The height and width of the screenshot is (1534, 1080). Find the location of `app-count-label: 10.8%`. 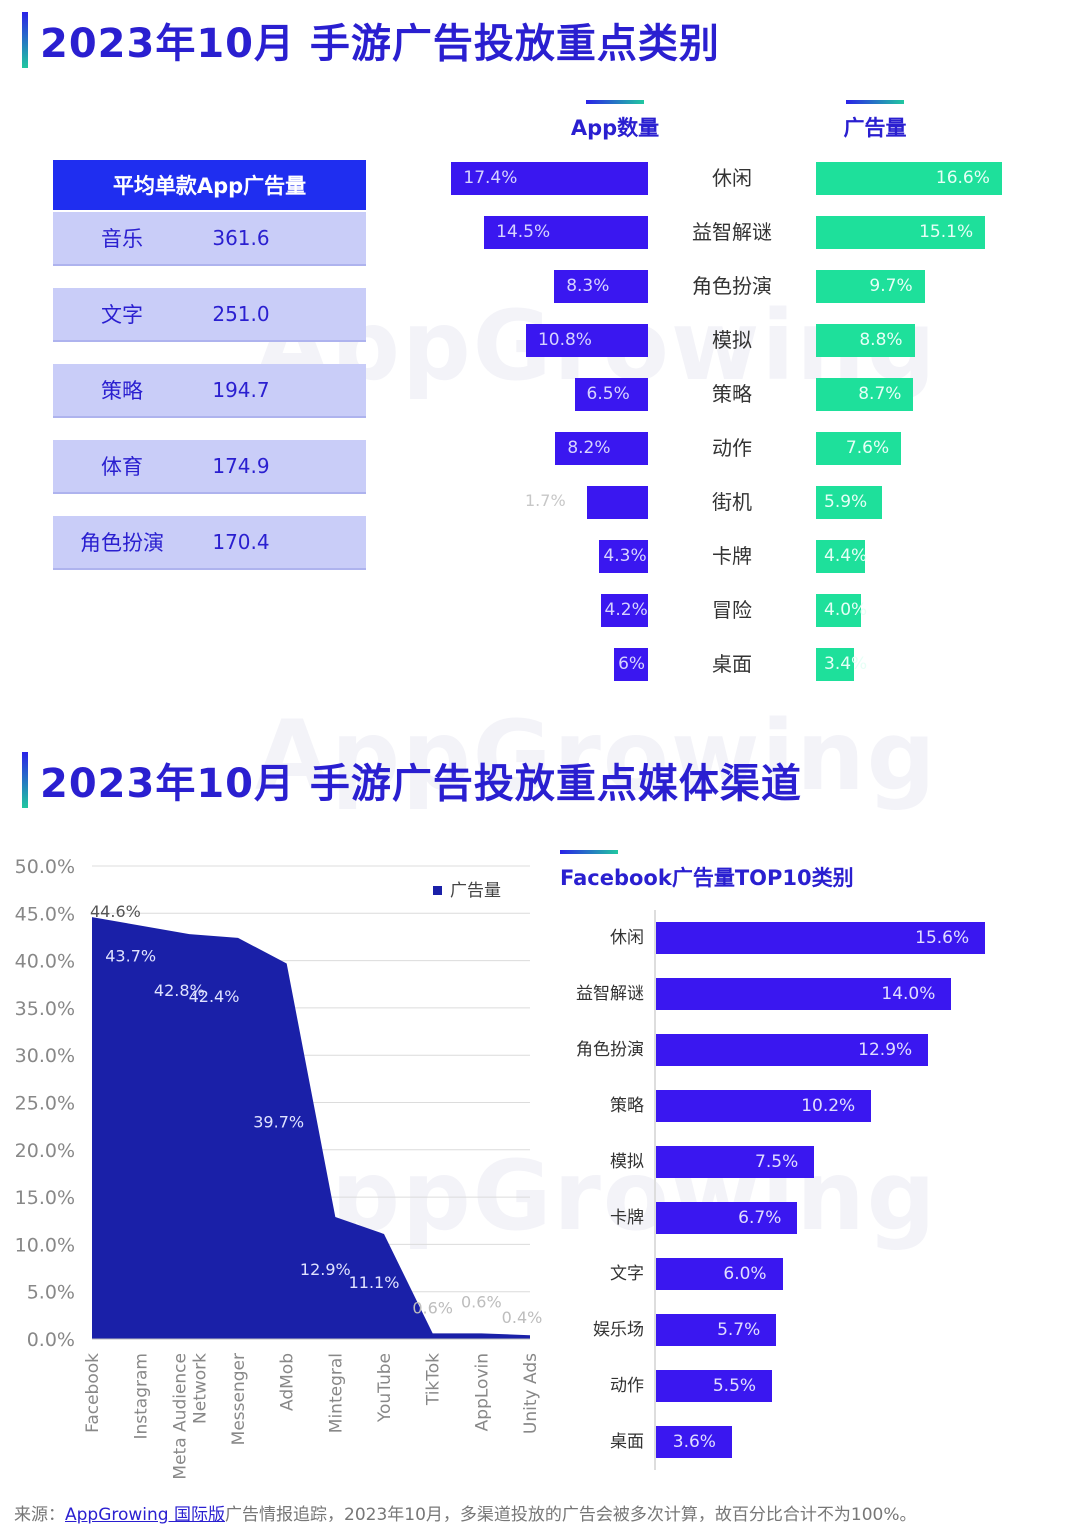

app-count-label: 10.8% is located at coordinates (564, 340).